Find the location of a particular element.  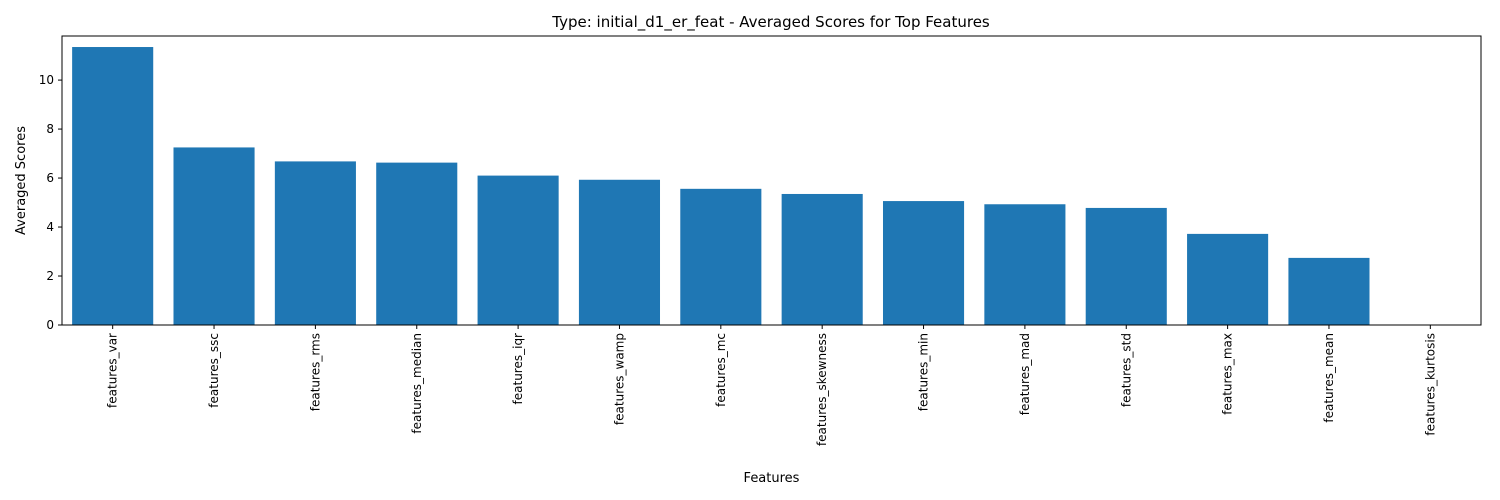

x-tick-label: features_skewness is located at coordinates (822, 389).